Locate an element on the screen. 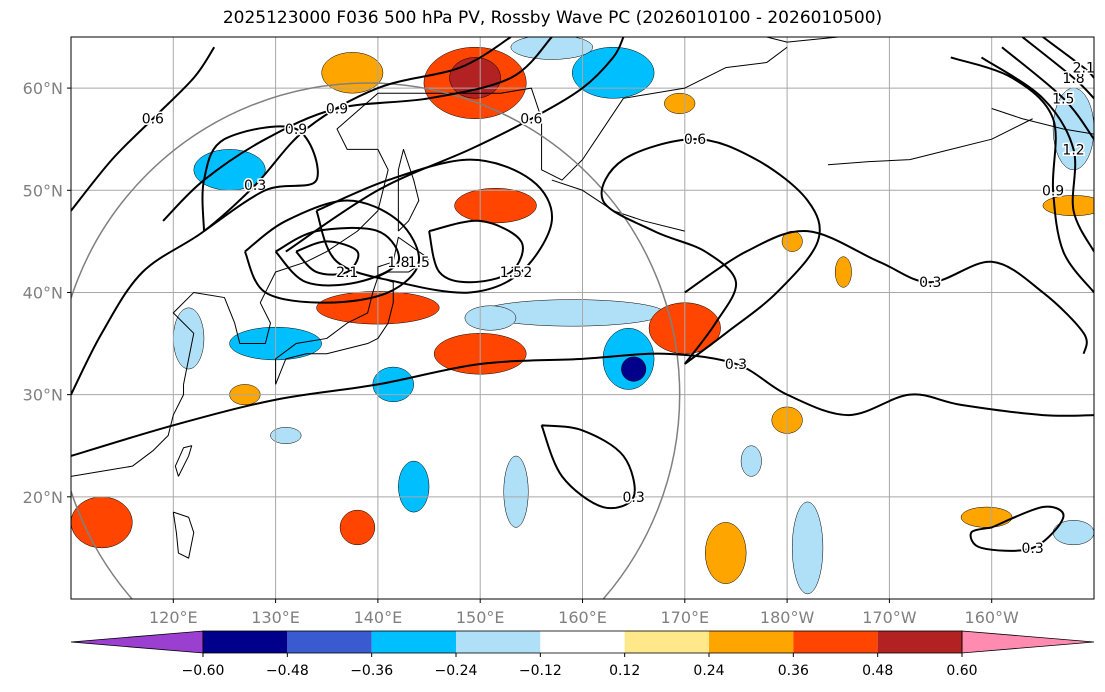  lon-tick-label: 150°E is located at coordinates (480, 617).